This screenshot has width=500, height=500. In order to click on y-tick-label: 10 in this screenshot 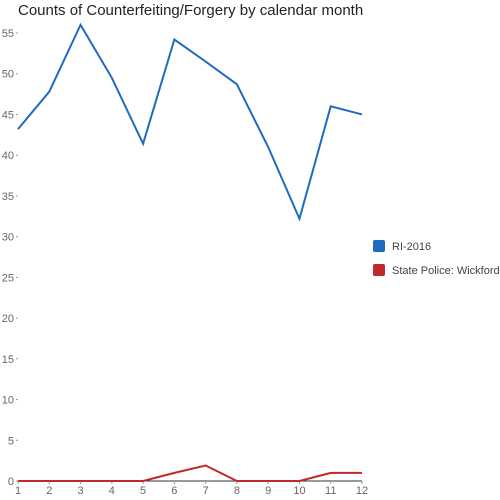, I will do `click(8, 401)`.